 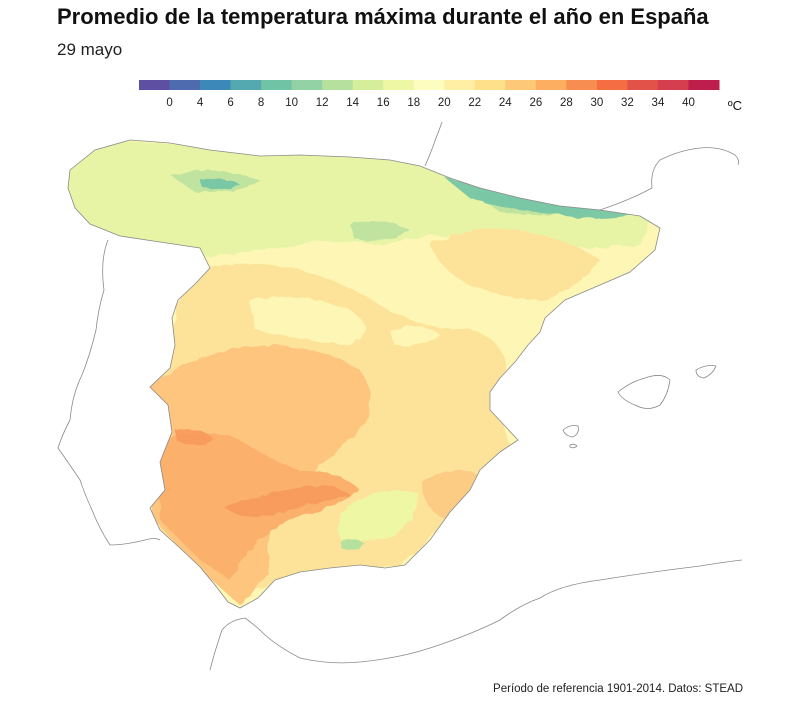 I want to click on legend-tick-label: 24, so click(x=505, y=103).